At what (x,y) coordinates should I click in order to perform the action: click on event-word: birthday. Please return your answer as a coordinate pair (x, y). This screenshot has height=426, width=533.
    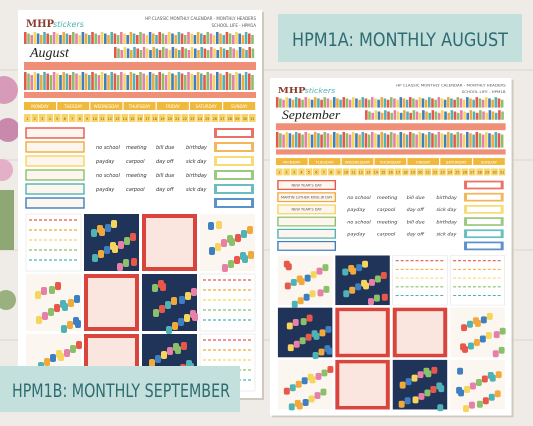
    Looking at the image, I should click on (197, 148).